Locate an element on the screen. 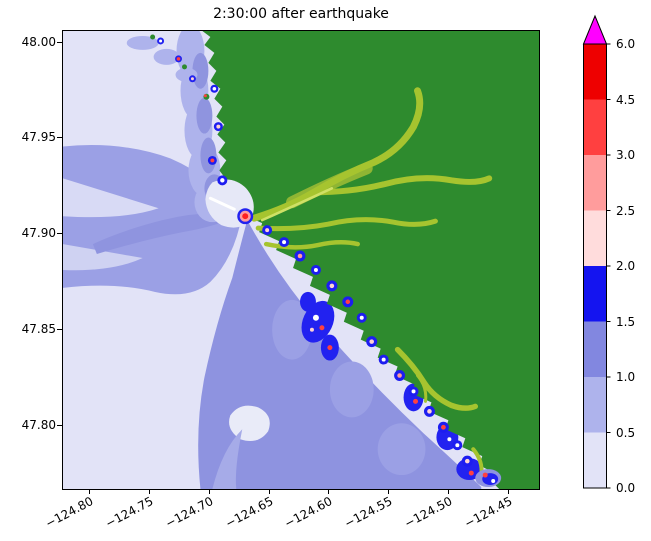 Image resolution: width=651 pixels, height=541 pixels. y-tick-label: 47.95 is located at coordinates (38, 137).